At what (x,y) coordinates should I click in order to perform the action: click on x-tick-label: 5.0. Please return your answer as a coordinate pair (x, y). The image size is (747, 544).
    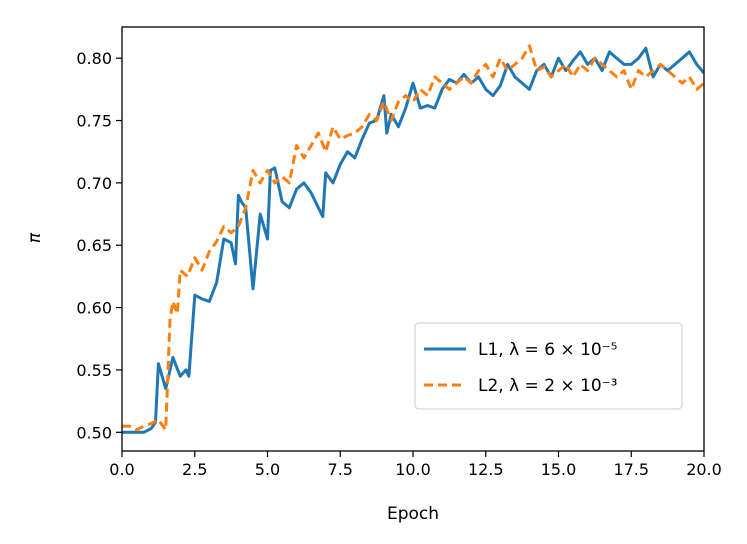
    Looking at the image, I should click on (267, 469).